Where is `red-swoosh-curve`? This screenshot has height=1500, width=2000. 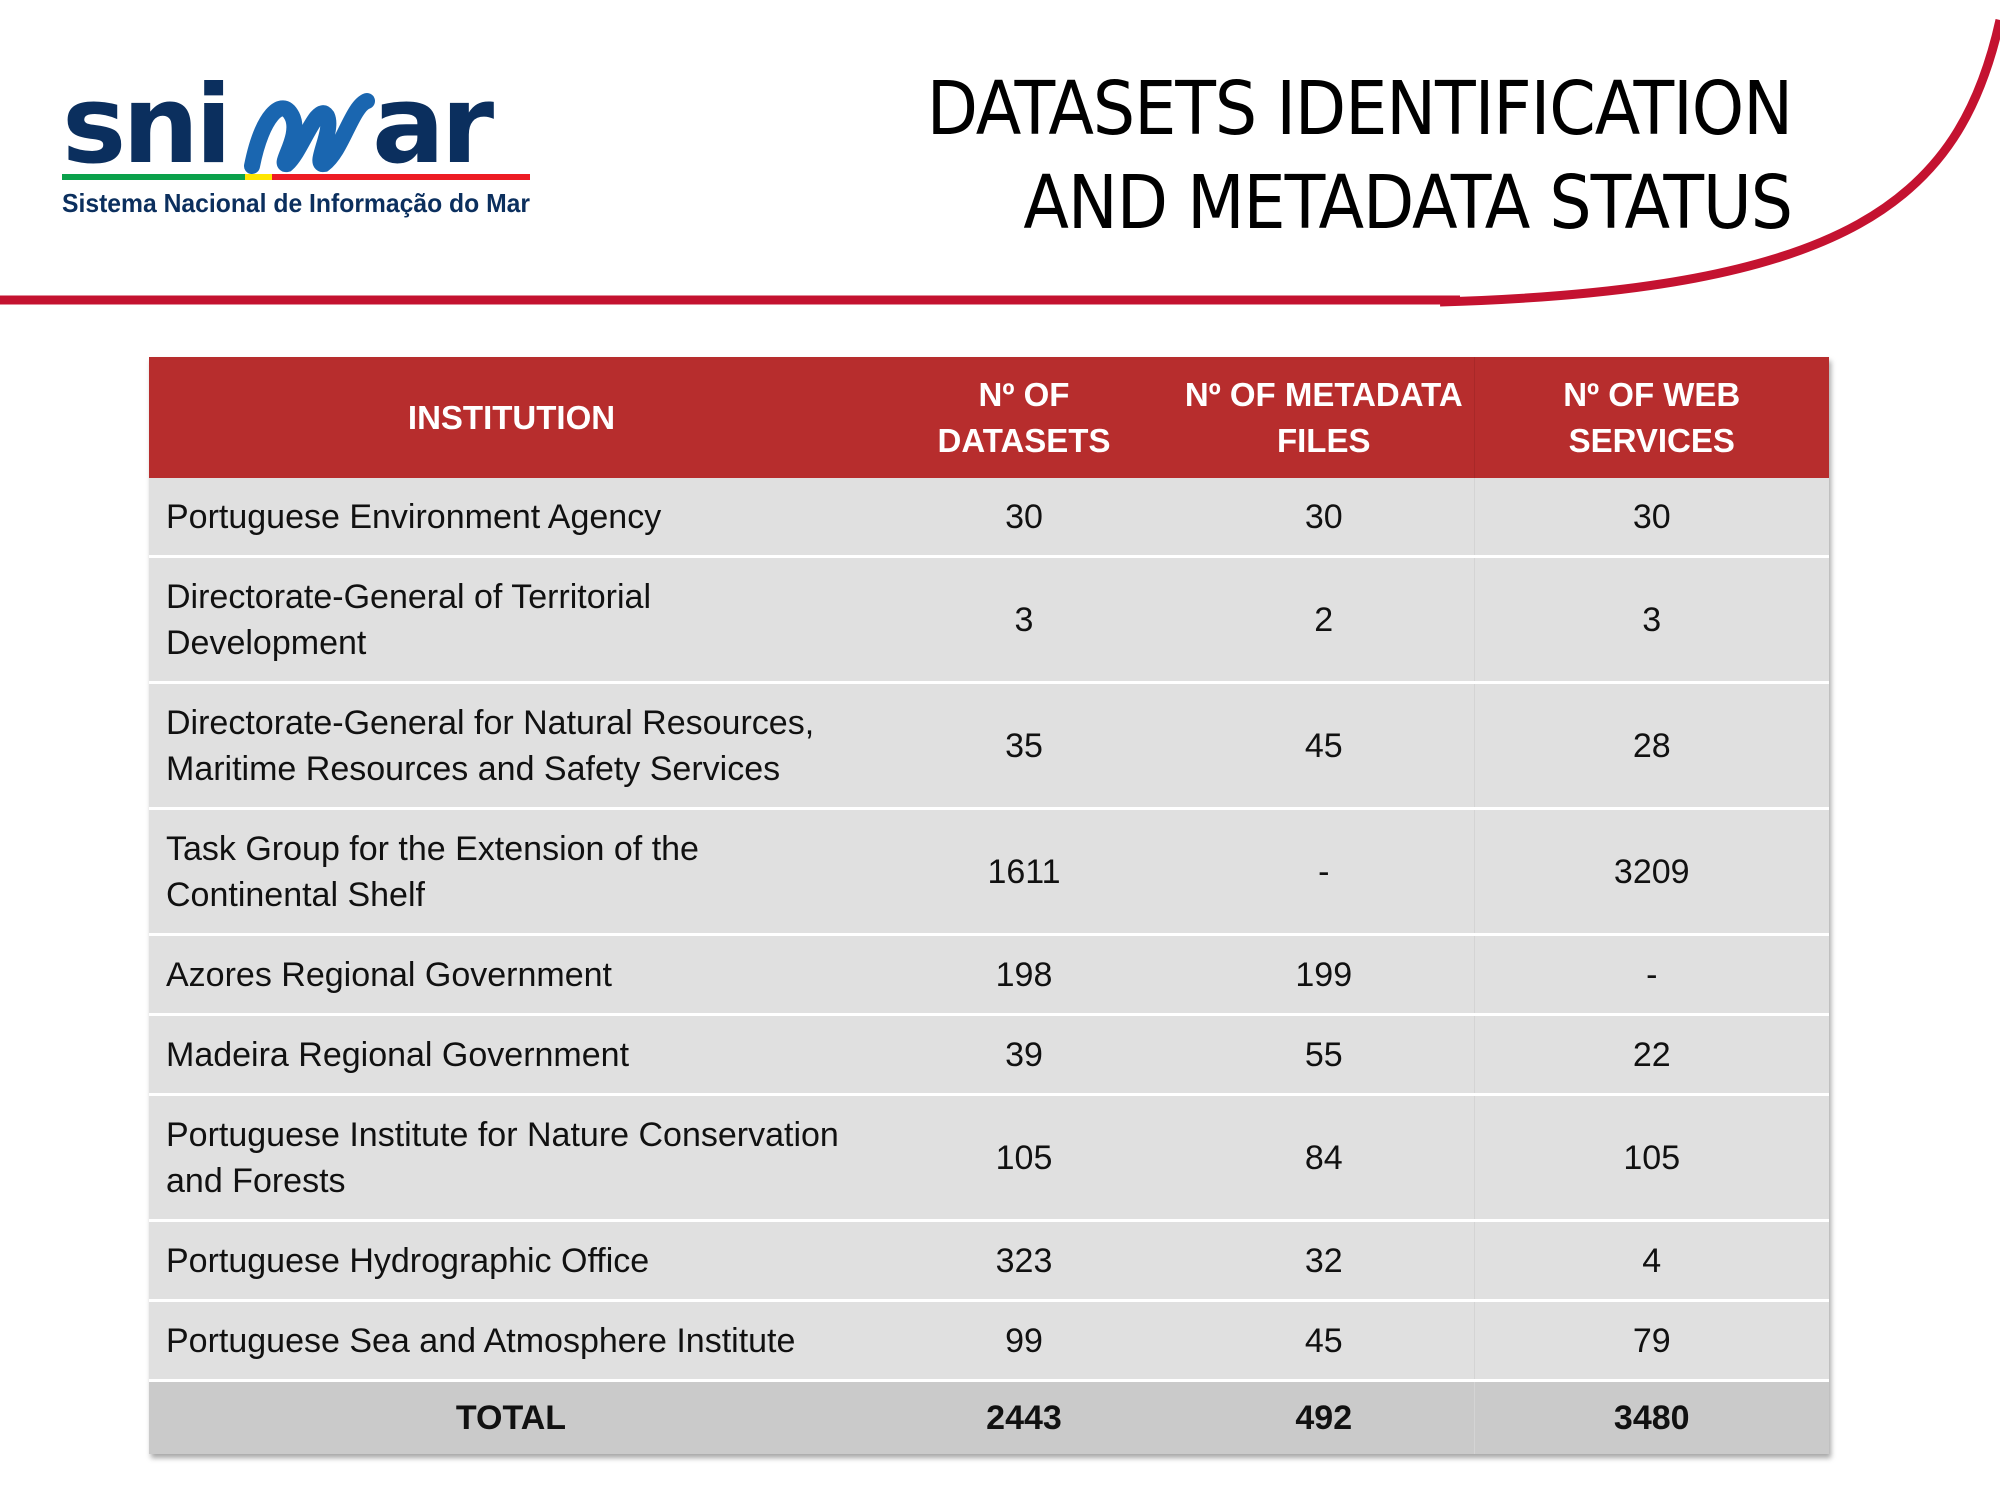 red-swoosh-curve is located at coordinates (1719, 163).